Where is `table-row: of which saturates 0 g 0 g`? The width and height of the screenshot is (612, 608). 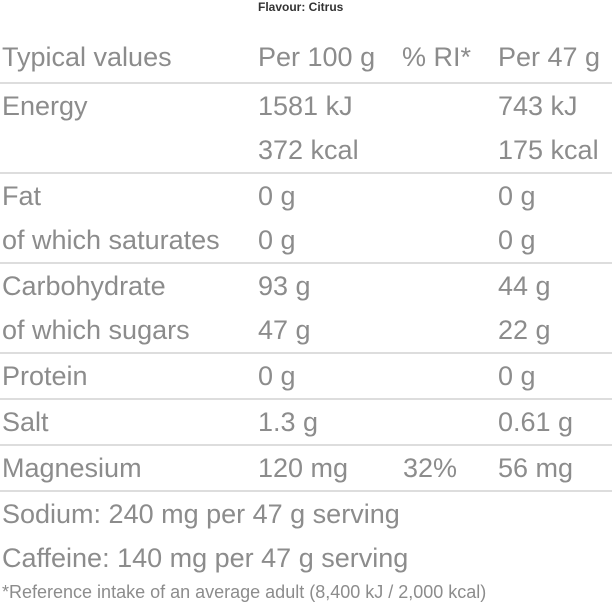
table-row: of which saturates 0 g 0 g is located at coordinates (306, 240).